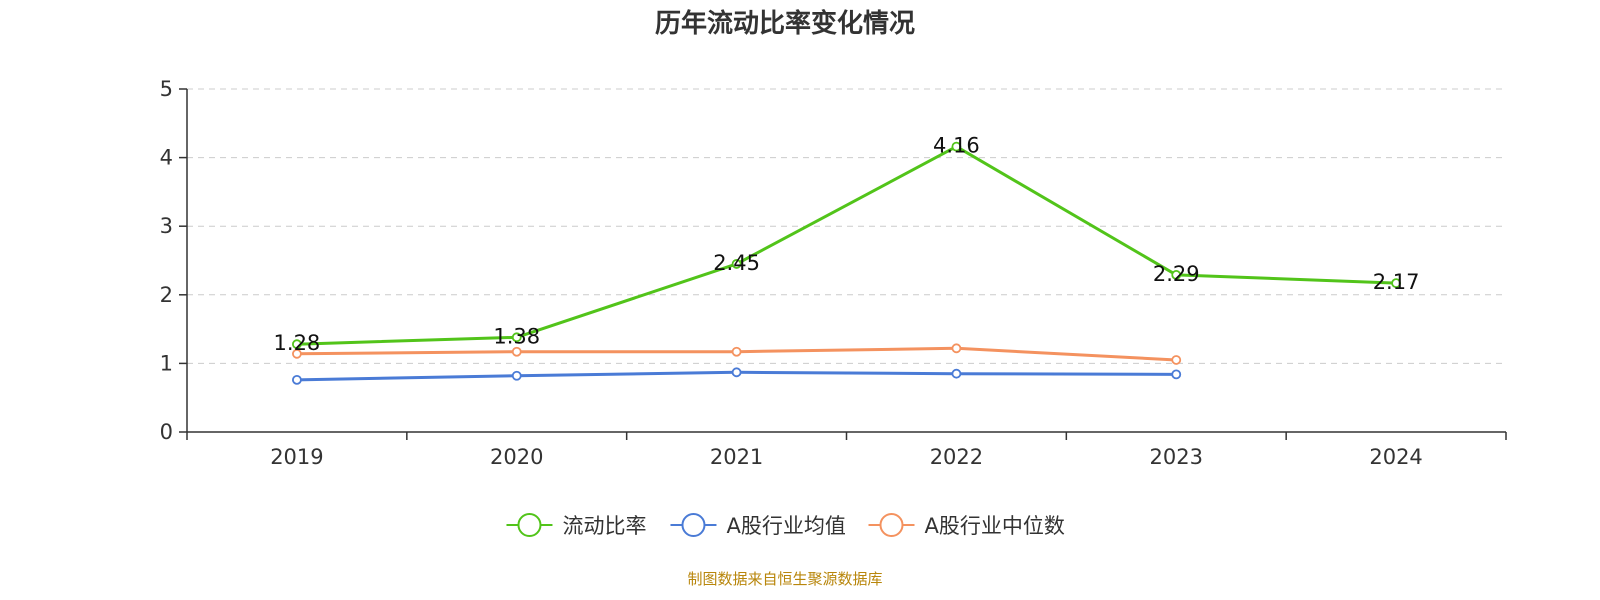  Describe the element at coordinates (516, 457) in the screenshot. I see `x-tick-label-1: 2020` at that location.